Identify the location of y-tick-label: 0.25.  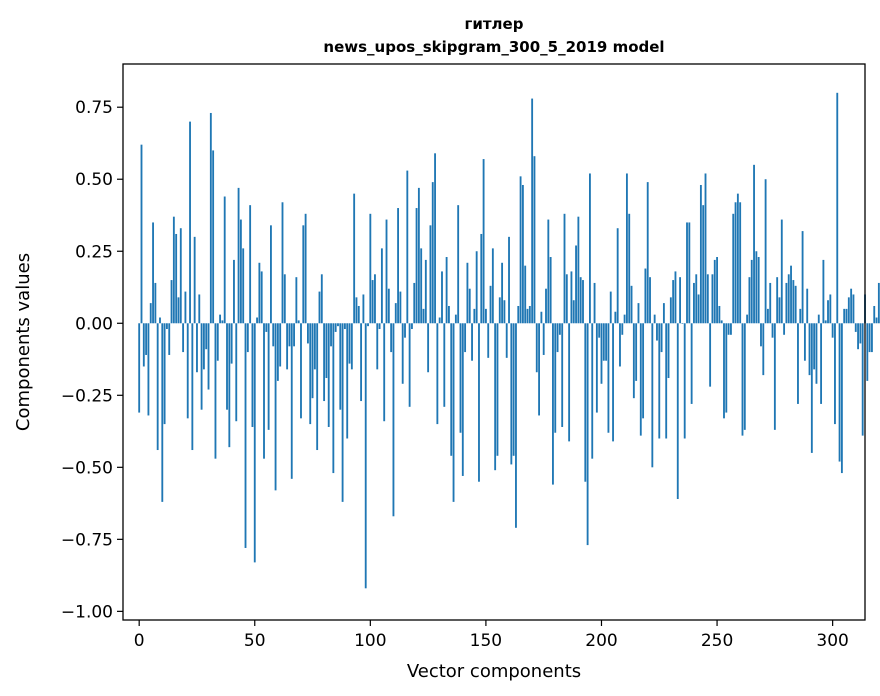
(94, 252).